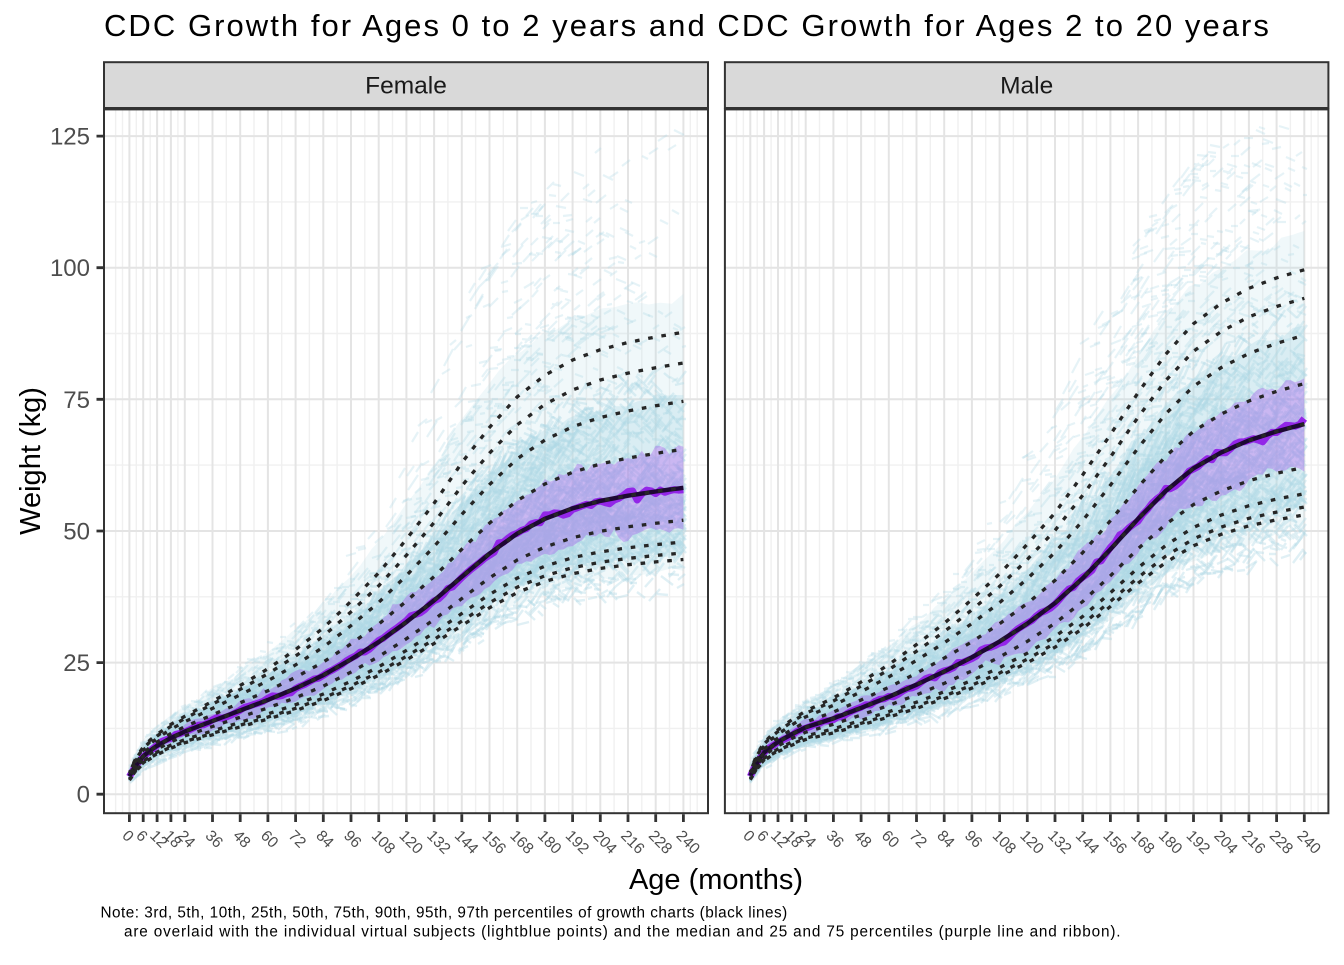 This screenshot has width=1344, height=965. Describe the element at coordinates (70, 137) in the screenshot. I see `svg-text: 125` at that location.